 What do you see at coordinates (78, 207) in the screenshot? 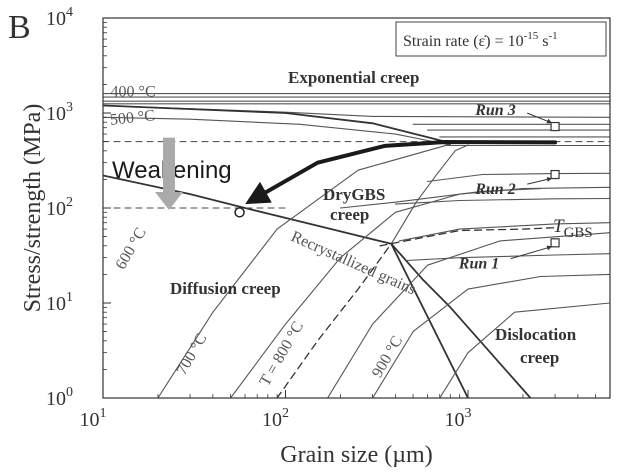
I see `y-axis-ticks: 10⁰ 10¹ 10² 10³ 10⁴` at bounding box center [78, 207].